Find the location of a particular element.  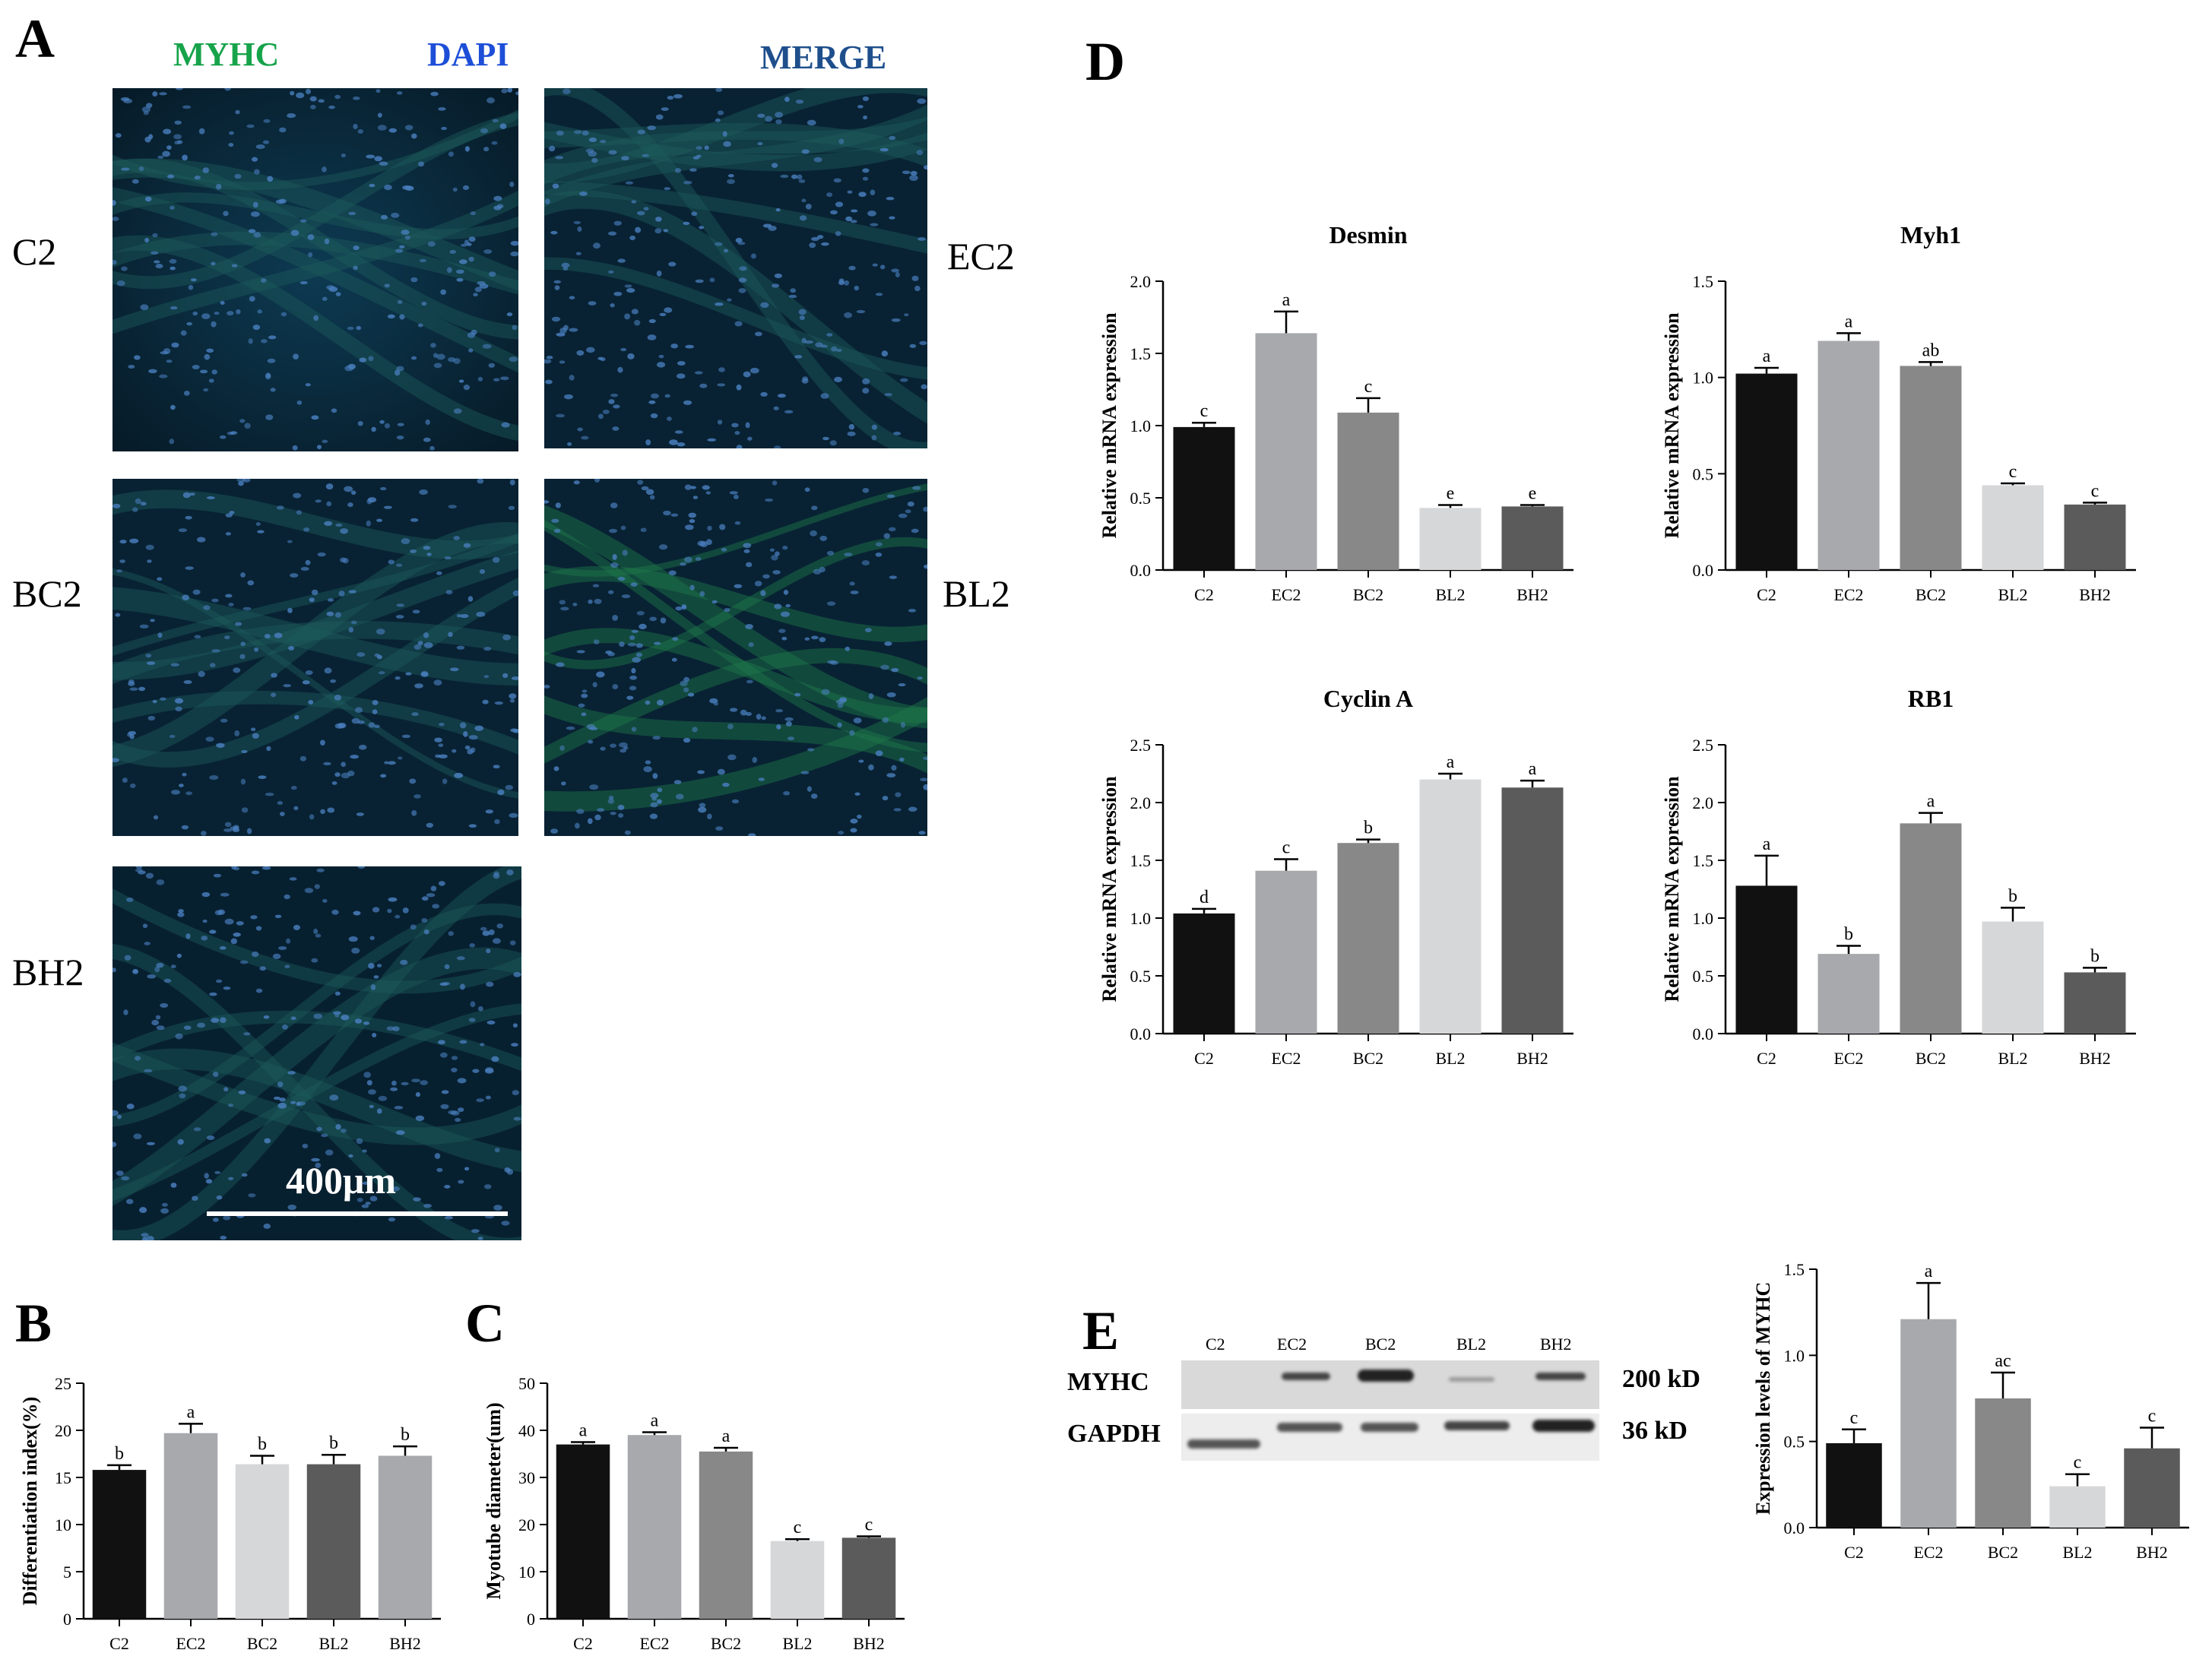

x-tick-label-d-cyclina-c2: C2 is located at coordinates (1204, 1058).